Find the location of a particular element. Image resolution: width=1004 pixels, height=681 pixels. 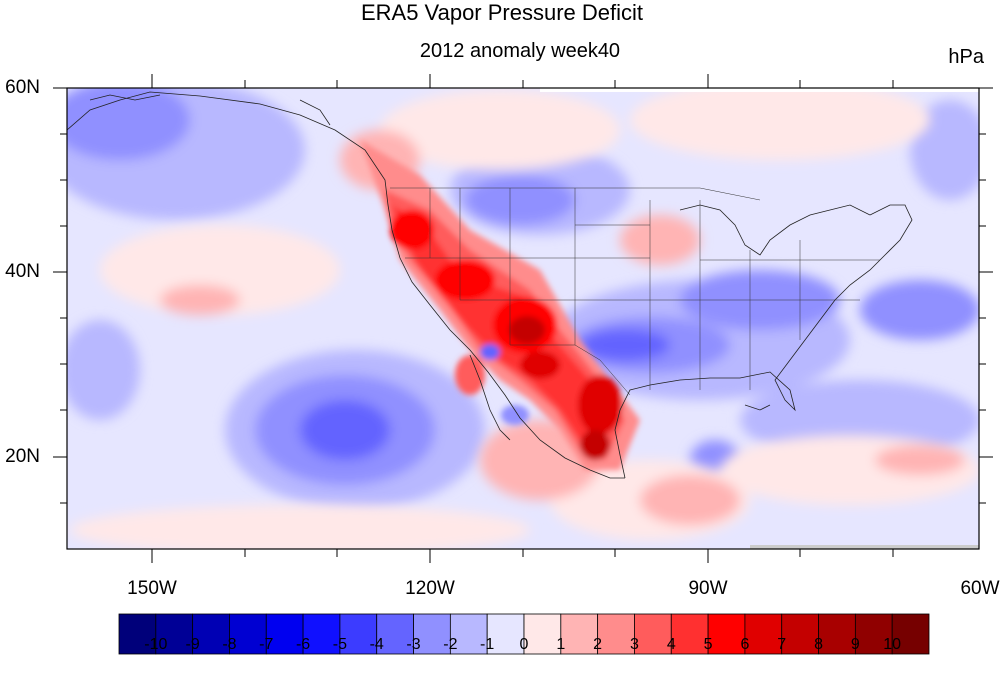

colorbar-tick-label: 10 is located at coordinates (892, 644).